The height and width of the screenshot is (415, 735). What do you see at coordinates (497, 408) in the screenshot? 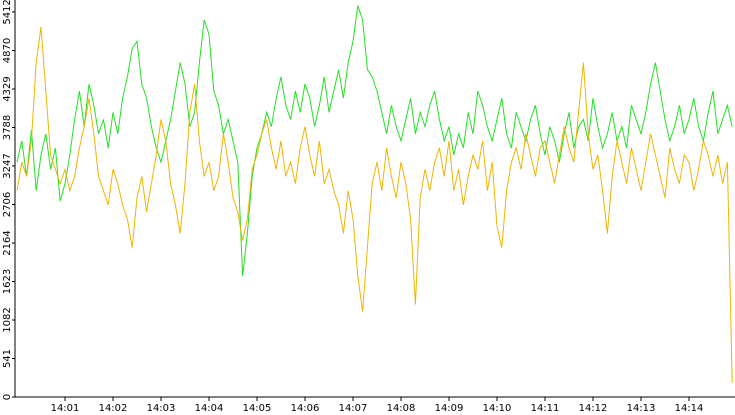
I see `x-tick-label: 14:10` at bounding box center [497, 408].